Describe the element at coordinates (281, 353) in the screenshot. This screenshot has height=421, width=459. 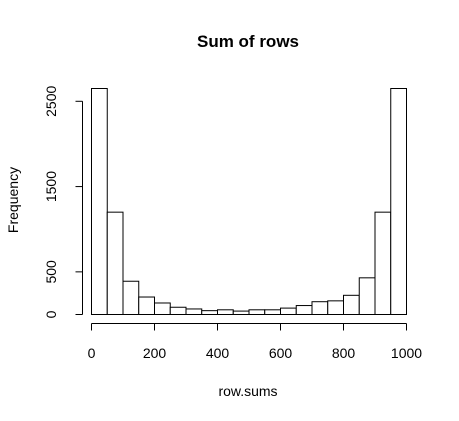
I see `x-tick-label: 600` at that location.